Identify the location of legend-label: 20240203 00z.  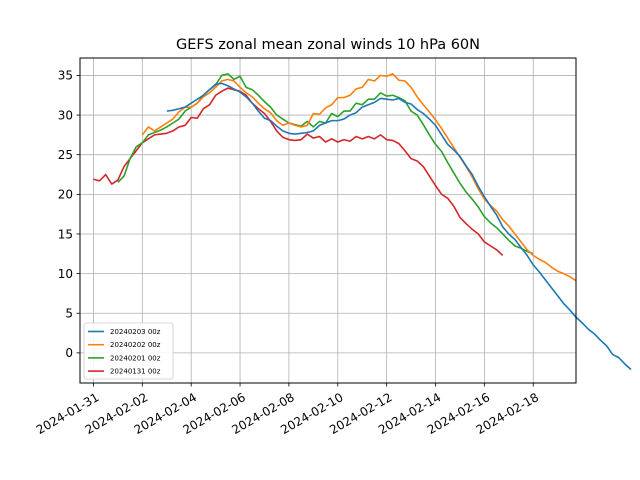
(135, 332).